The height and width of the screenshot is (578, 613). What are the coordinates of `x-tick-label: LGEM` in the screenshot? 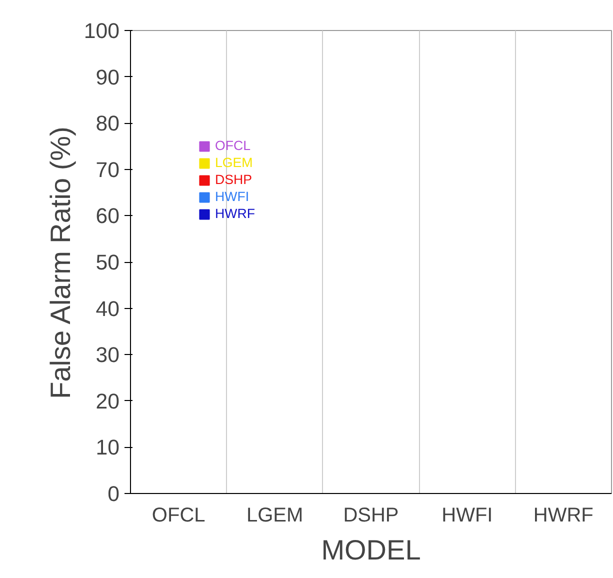 It's located at (275, 515).